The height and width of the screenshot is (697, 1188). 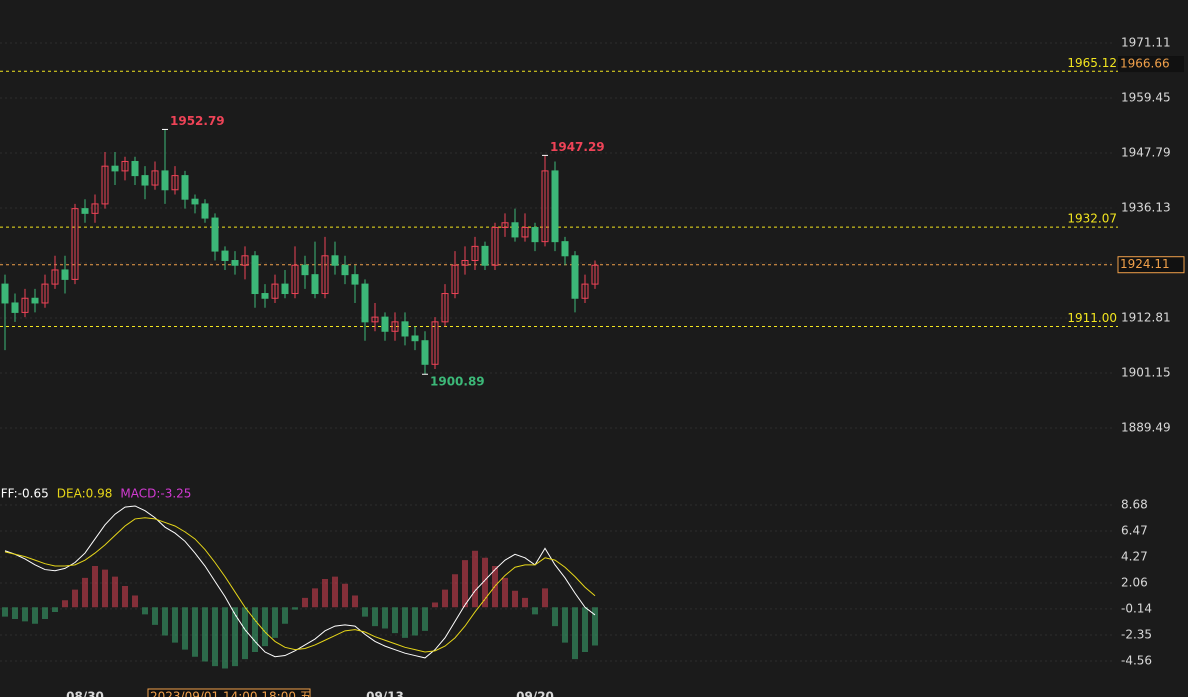 What do you see at coordinates (577, 147) in the screenshot?
I see `extreme-label: 1947.29` at bounding box center [577, 147].